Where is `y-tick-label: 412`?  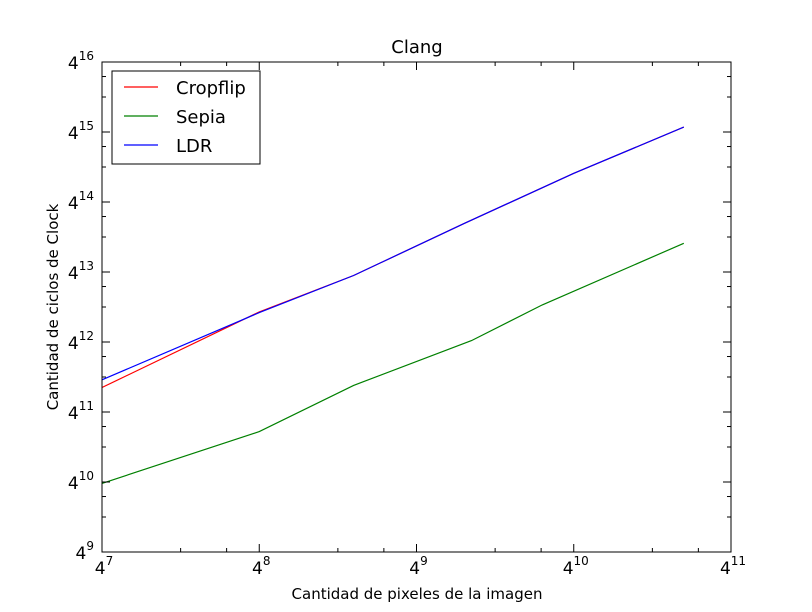
y-tick-label: 412 is located at coordinates (81, 341).